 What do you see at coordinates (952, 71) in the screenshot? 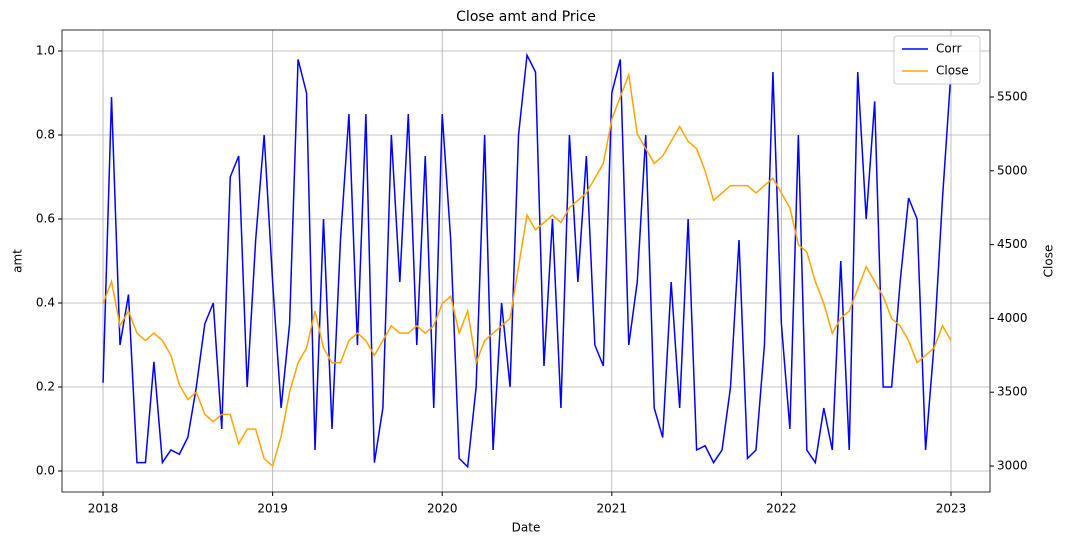
I see `legend-label: Close` at bounding box center [952, 71].